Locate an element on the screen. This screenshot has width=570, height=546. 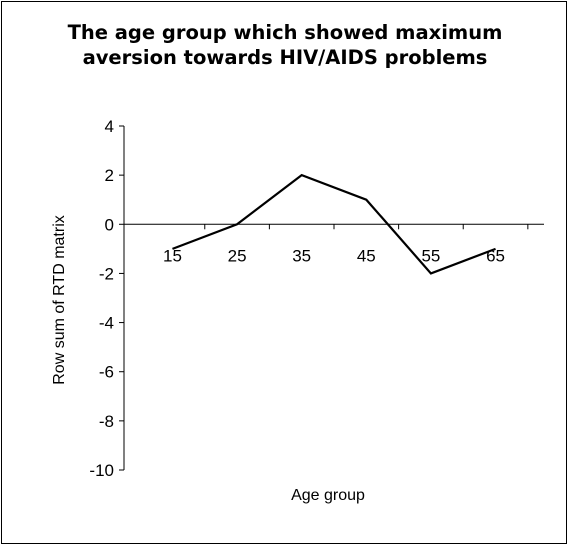
y-tick-label: 2 is located at coordinates (109, 175).